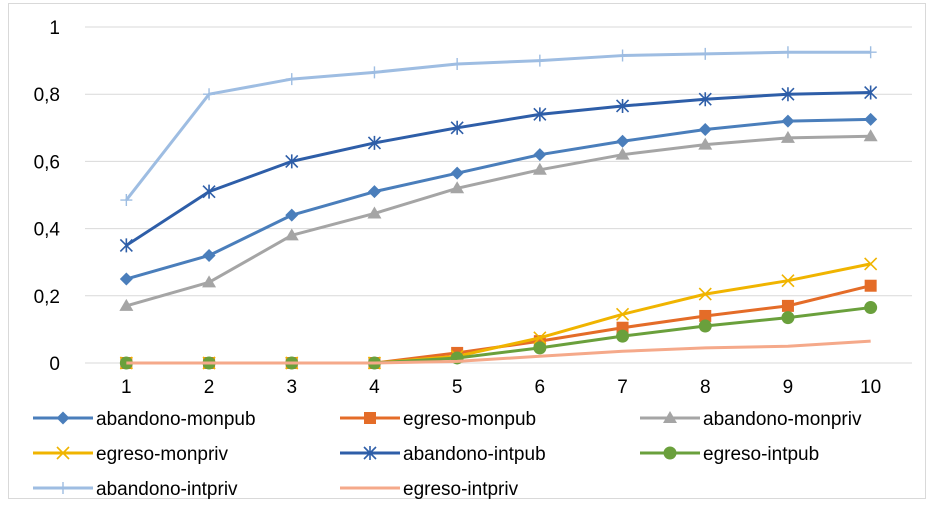 The image size is (935, 507). What do you see at coordinates (167, 489) in the screenshot?
I see `legend-label: abandono-intpriv` at bounding box center [167, 489].